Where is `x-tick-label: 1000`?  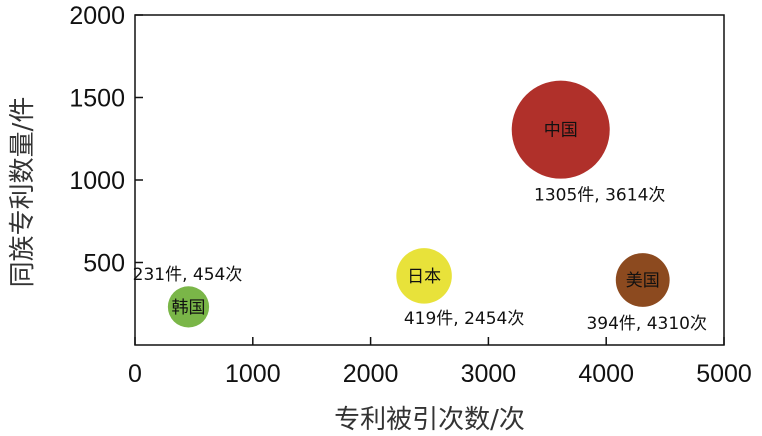 x-tick-label: 1000 is located at coordinates (253, 374).